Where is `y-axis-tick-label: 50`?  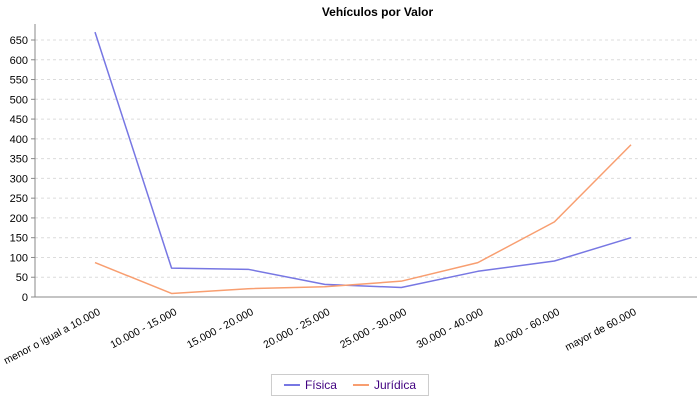 y-axis-tick-label: 50 is located at coordinates (22, 278).